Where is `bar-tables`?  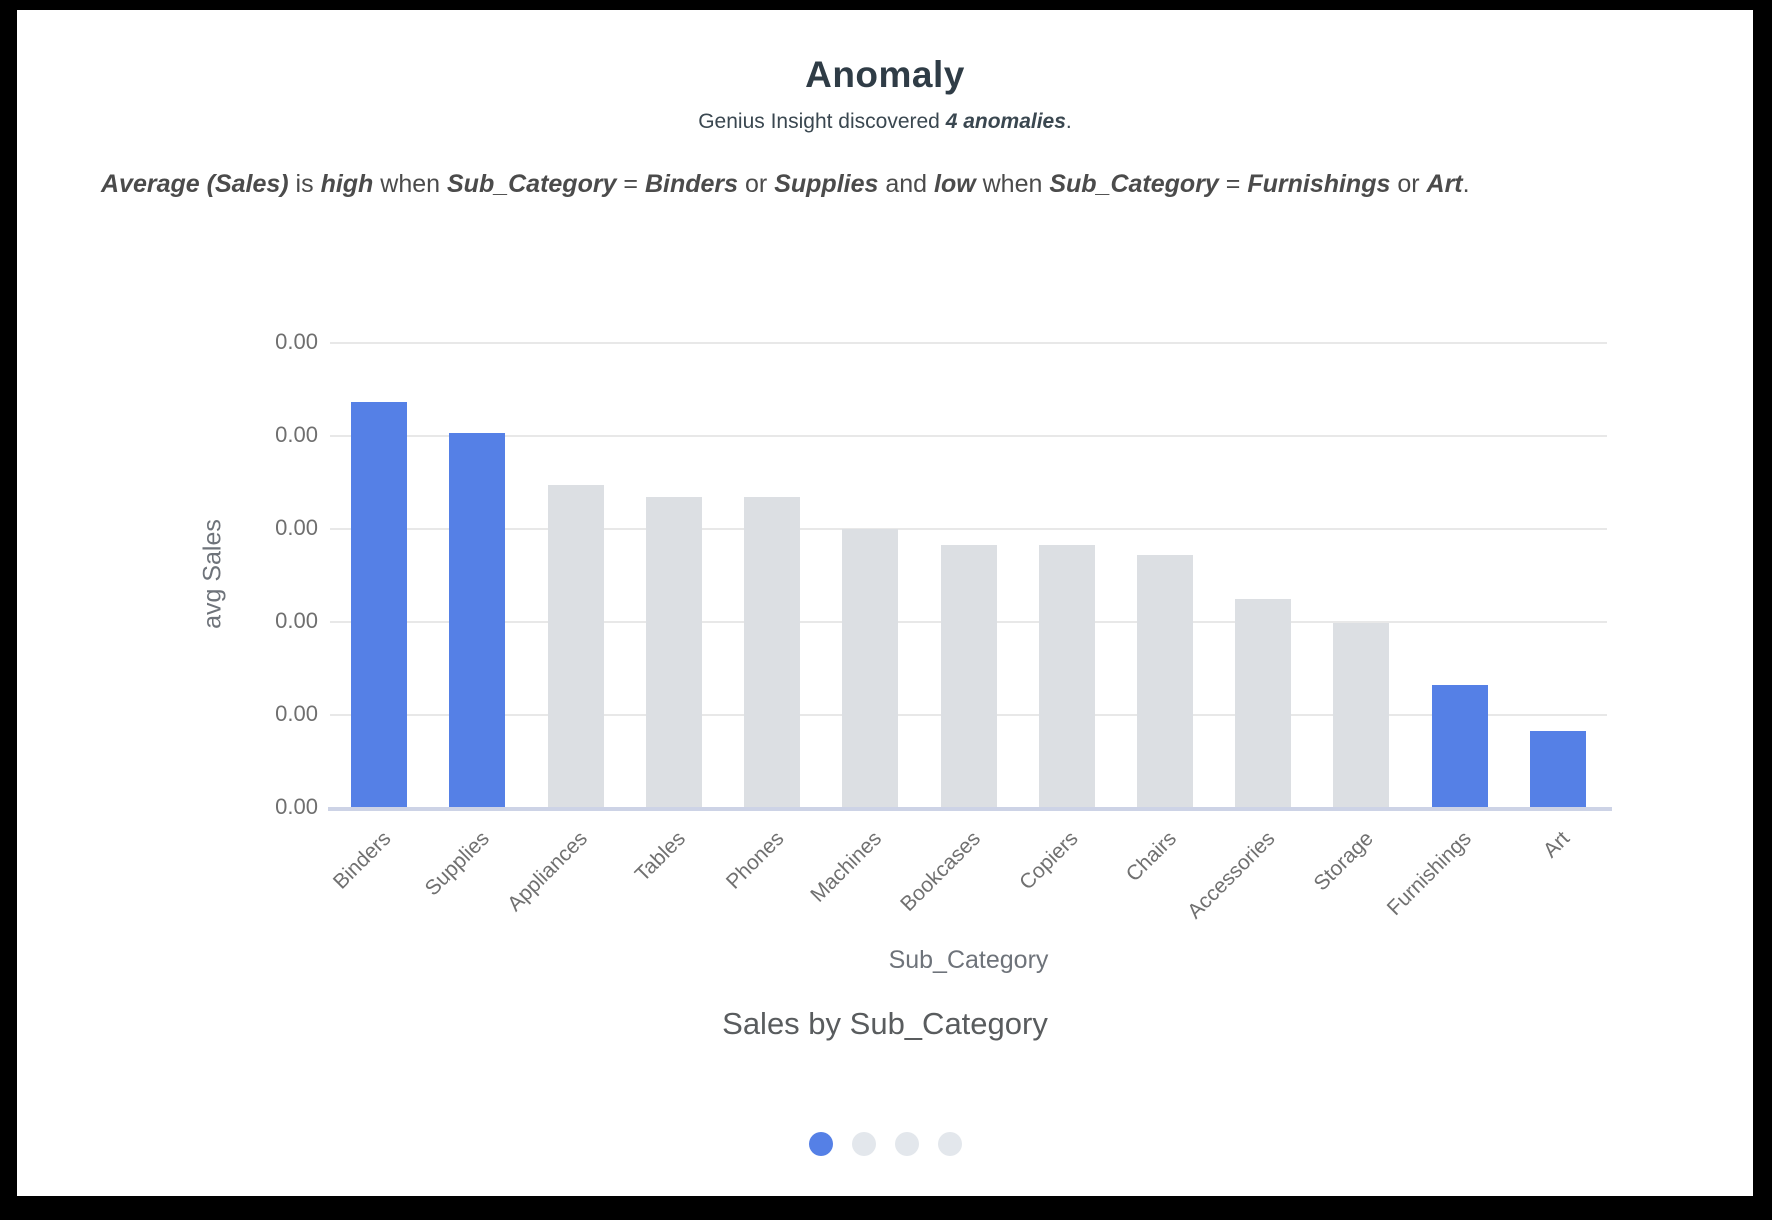
bar-tables is located at coordinates (673, 652).